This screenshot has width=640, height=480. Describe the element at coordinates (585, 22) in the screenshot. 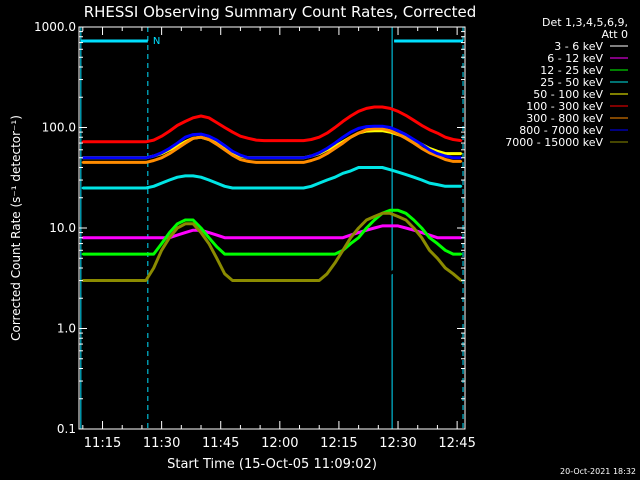

I see `legend-header-line-1: Det 1,3,4,5,6,9,` at that location.